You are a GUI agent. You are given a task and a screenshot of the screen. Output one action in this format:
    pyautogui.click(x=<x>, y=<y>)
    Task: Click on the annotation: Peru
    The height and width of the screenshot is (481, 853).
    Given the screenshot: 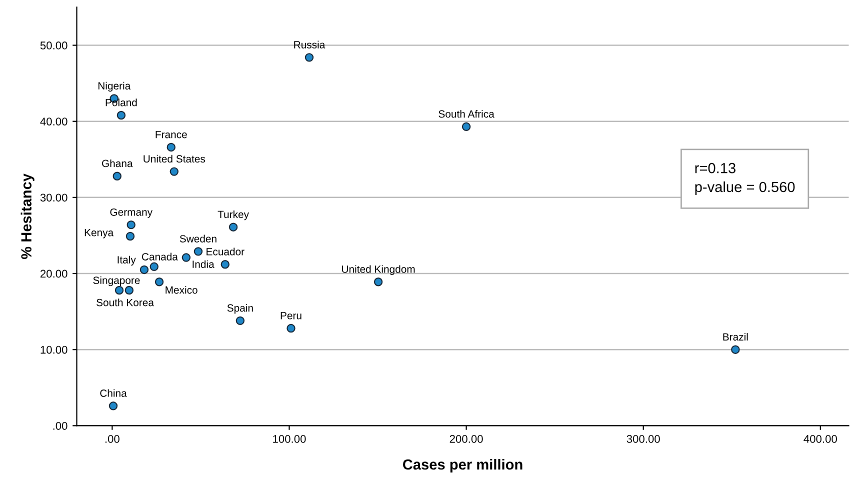 What is the action you would take?
    pyautogui.click(x=291, y=316)
    